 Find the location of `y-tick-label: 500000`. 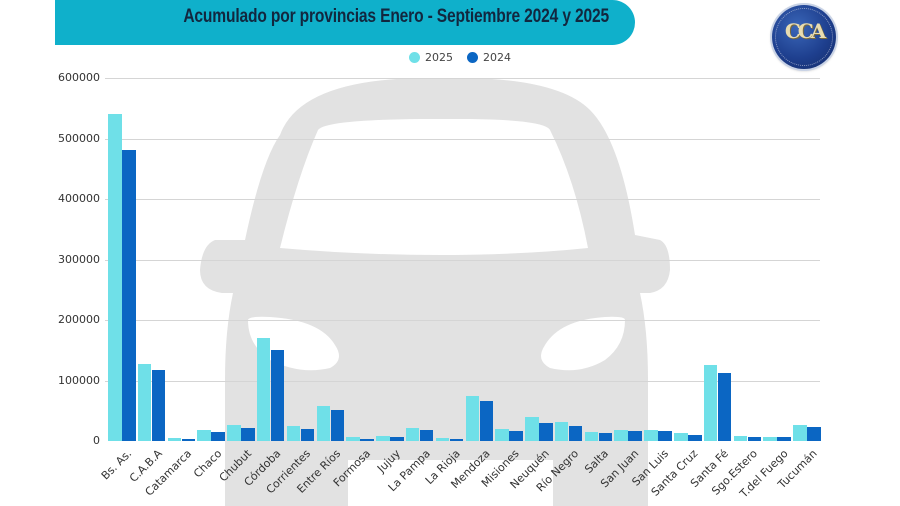

y-tick-label: 500000 is located at coordinates (79, 138).